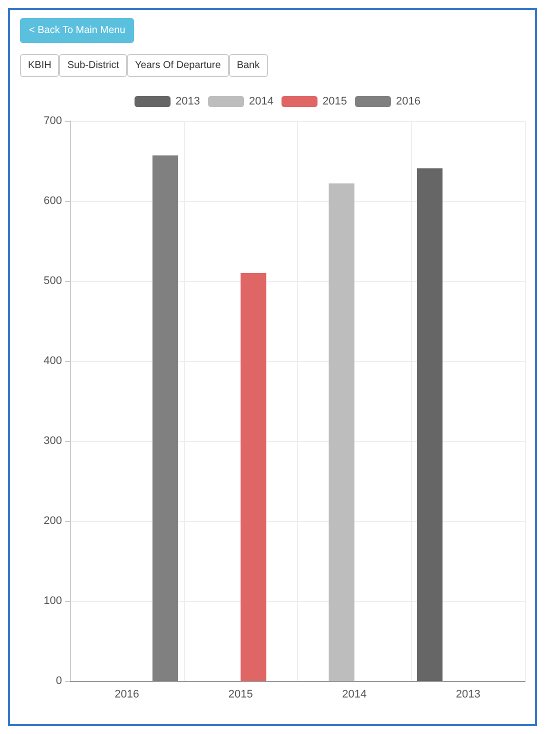 The height and width of the screenshot is (734, 545). I want to click on tab-button: Years Of Departure, so click(178, 65).